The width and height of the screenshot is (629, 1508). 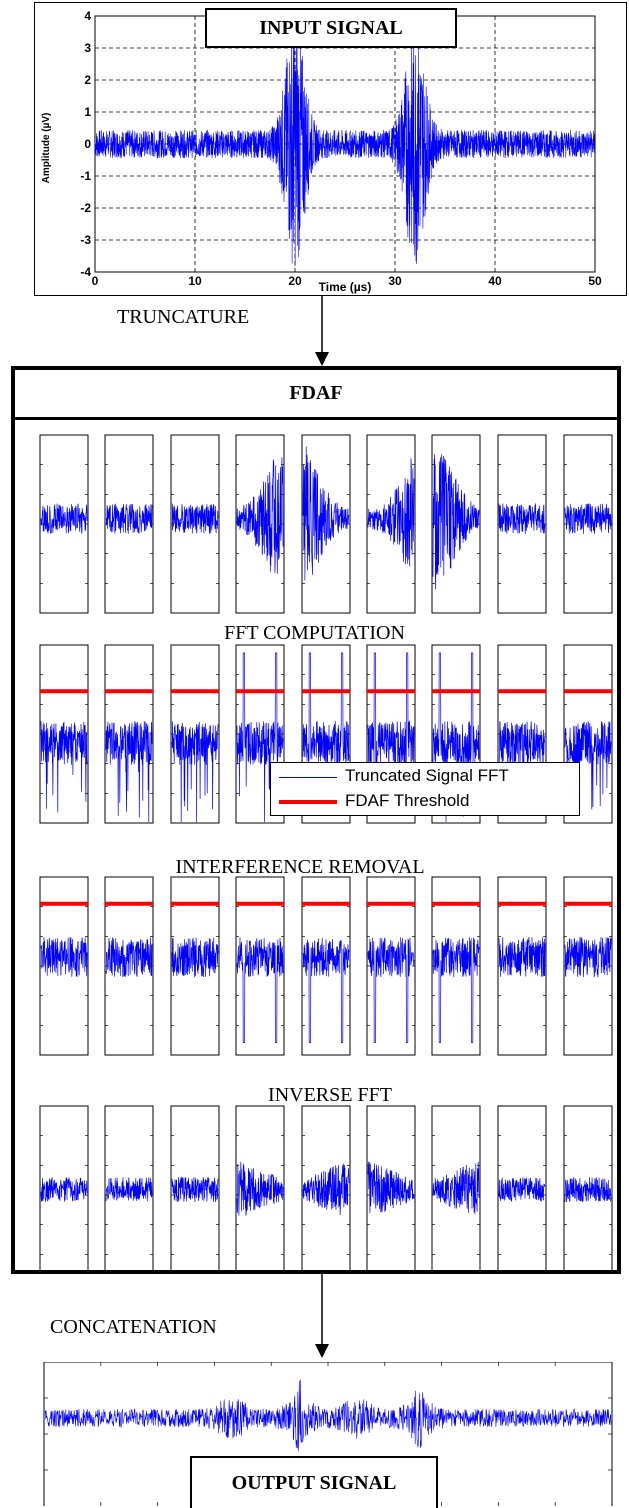 What do you see at coordinates (345, 287) in the screenshot?
I see `input-x-axis-label: Time (µs)` at bounding box center [345, 287].